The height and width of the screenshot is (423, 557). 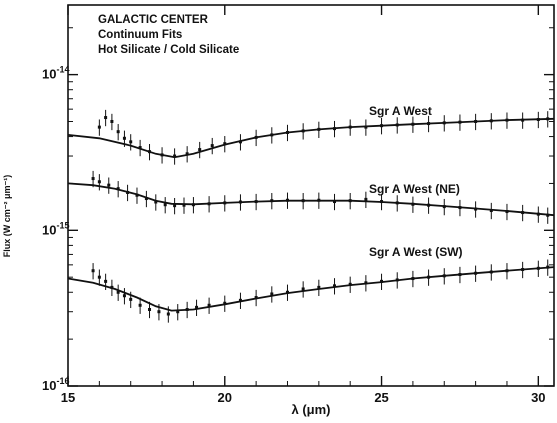 I want to click on chart-subtitle-line-2: Hot Silicate / Cold Silicate, so click(x=168, y=50).